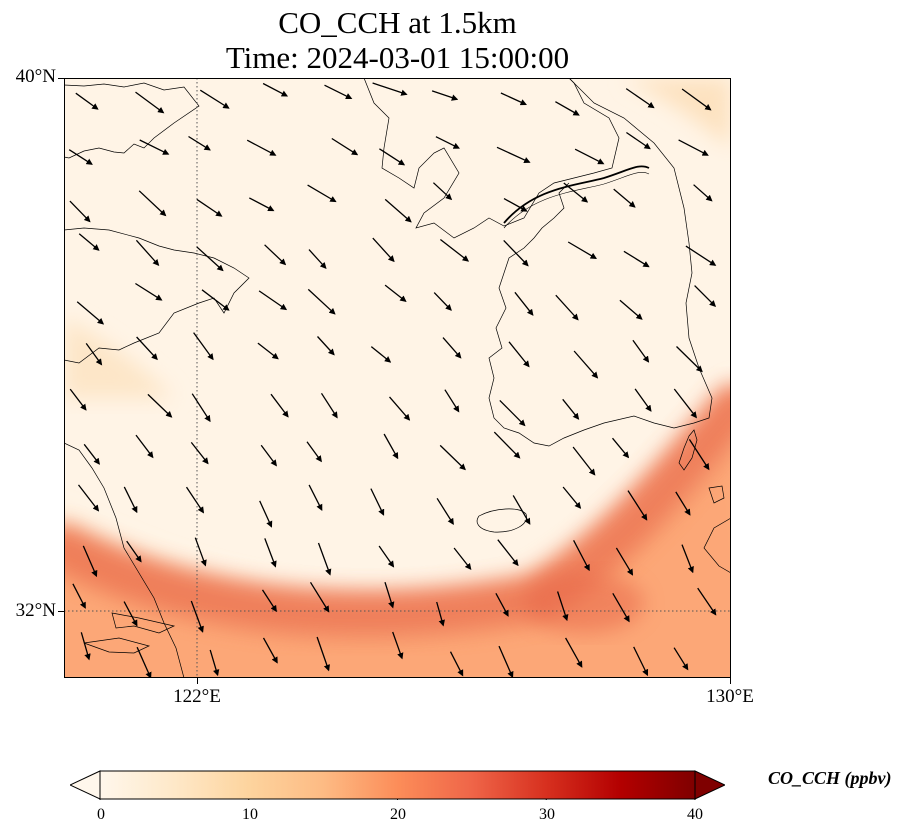 This screenshot has height=836, width=921. I want to click on coastline-tsushima, so click(688, 450).